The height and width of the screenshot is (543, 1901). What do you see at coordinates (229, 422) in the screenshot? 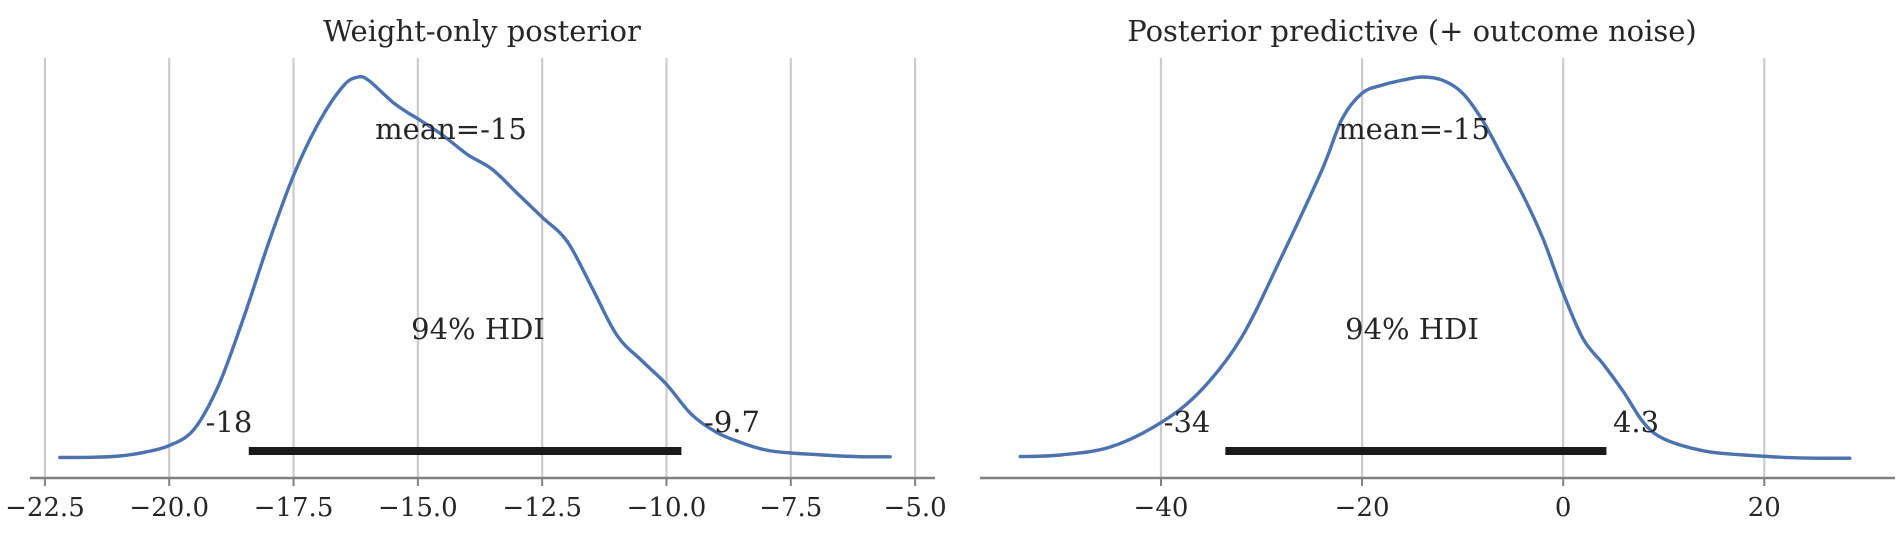
I see `hdi-low-label-weight-only: -18` at bounding box center [229, 422].